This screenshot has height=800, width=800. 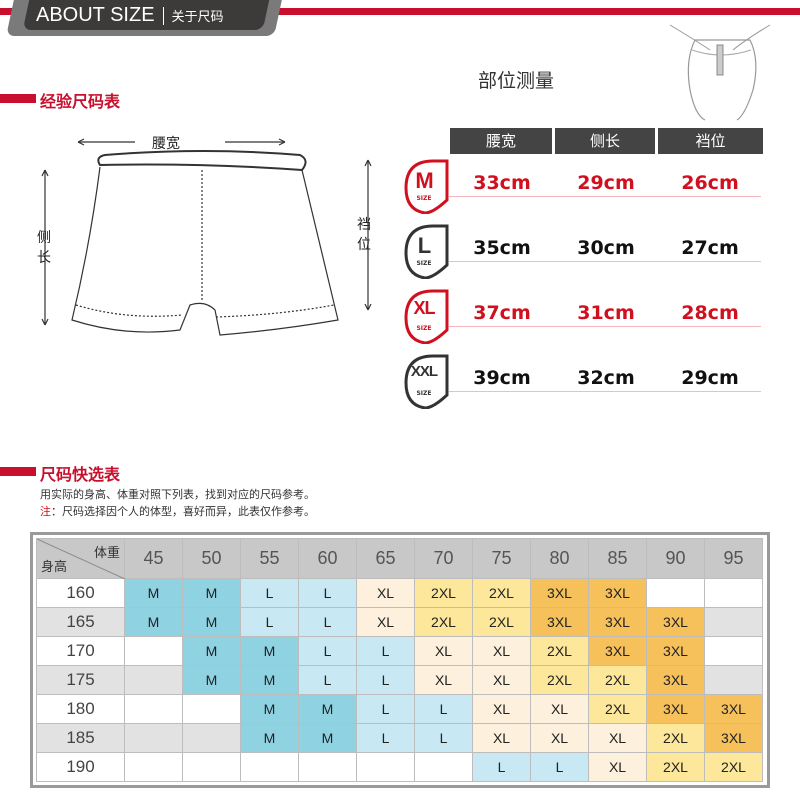 What do you see at coordinates (385, 558) in the screenshot?
I see `weight-header: 65` at bounding box center [385, 558].